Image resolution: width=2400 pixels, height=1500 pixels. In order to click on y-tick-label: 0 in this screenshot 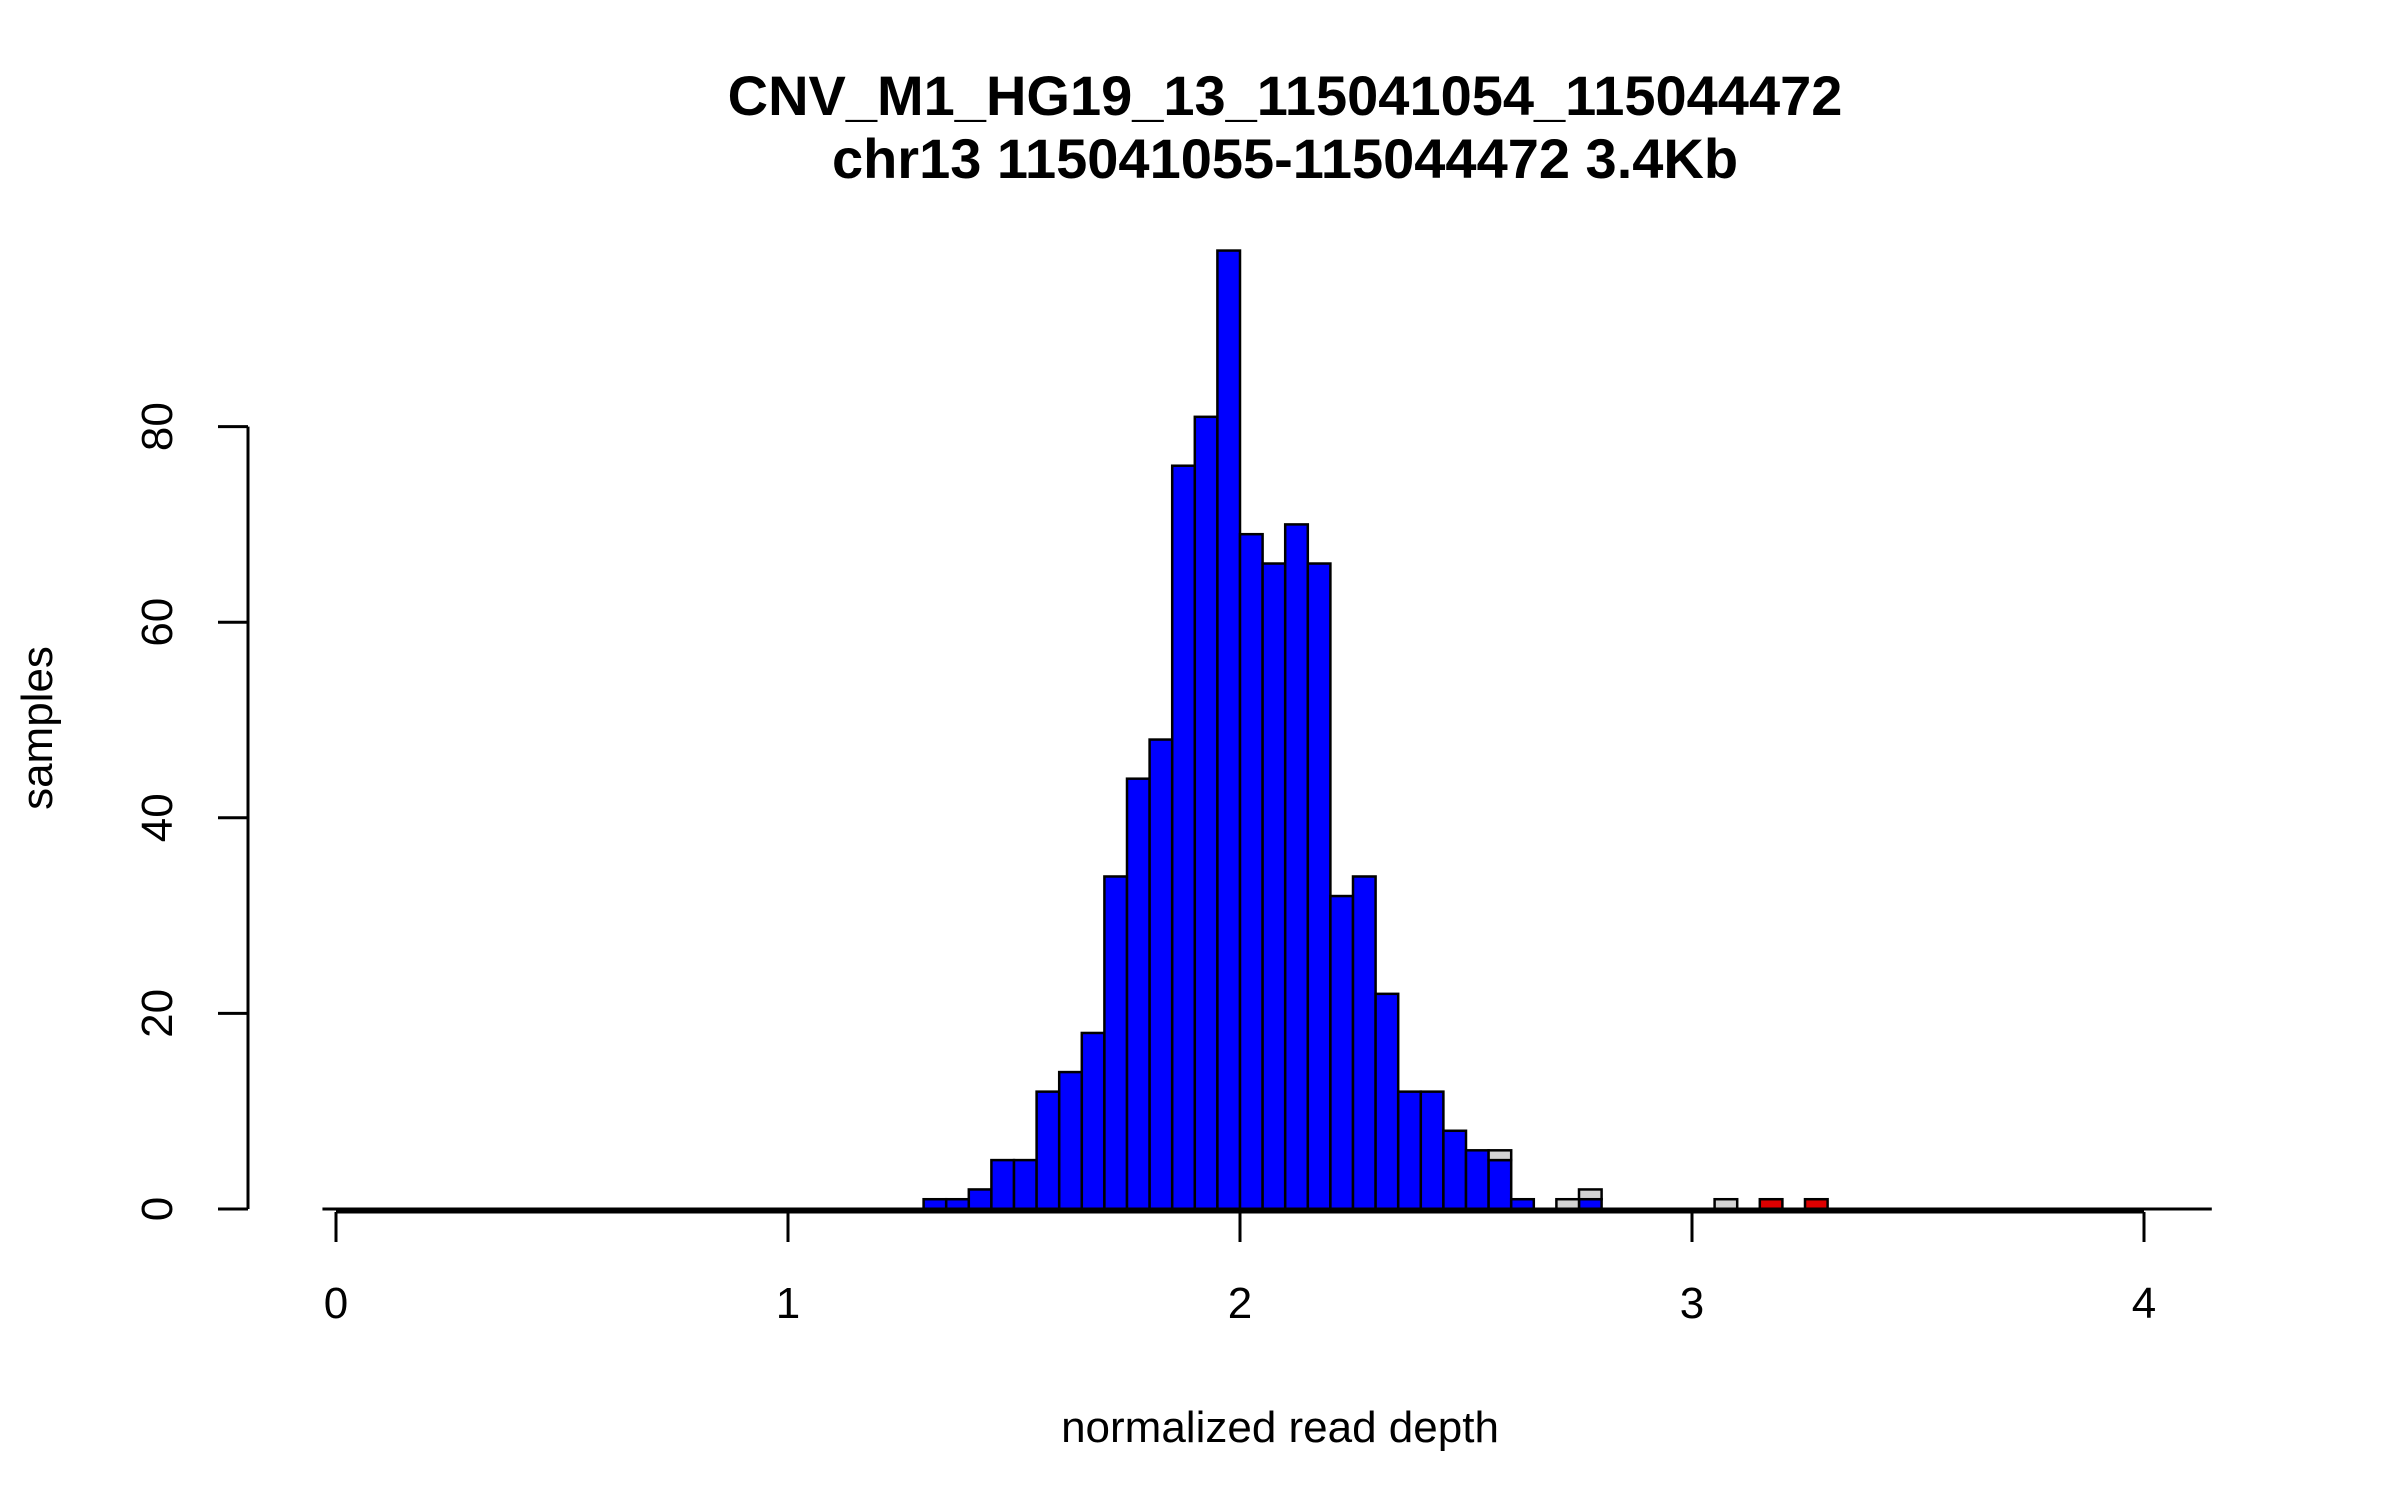, I will do `click(157, 1209)`.